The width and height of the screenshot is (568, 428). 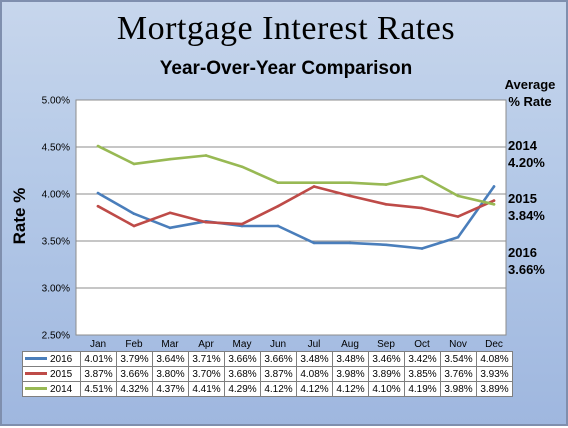 What do you see at coordinates (526, 162) in the screenshot?
I see `average-value-label: 4.20%` at bounding box center [526, 162].